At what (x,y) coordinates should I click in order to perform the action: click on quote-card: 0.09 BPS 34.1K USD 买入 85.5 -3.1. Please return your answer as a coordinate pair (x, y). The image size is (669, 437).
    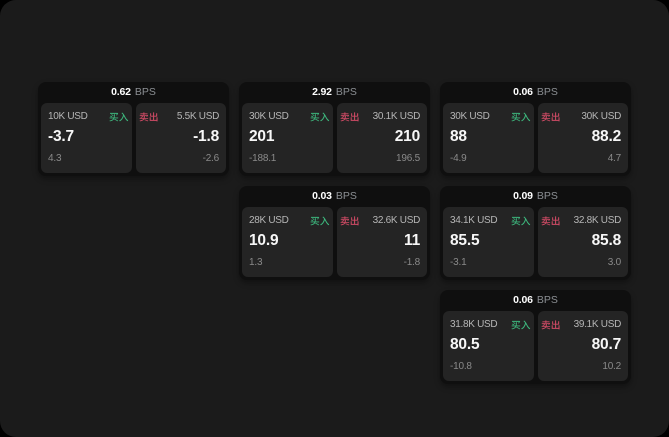
    Looking at the image, I should click on (535, 233).